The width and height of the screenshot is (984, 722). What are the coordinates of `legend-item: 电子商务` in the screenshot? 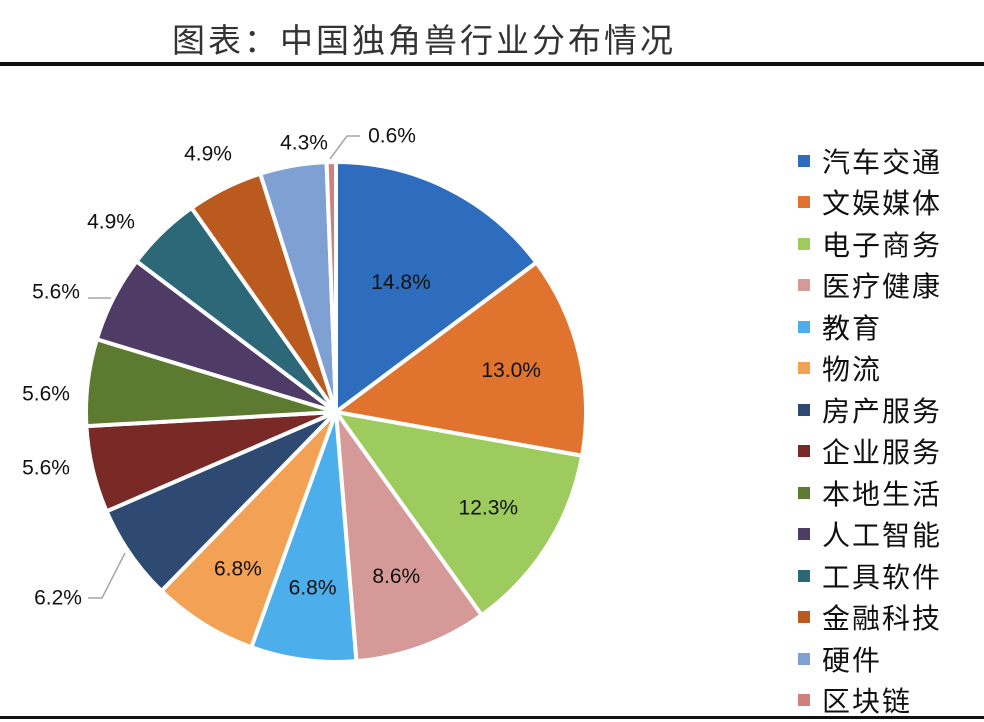 It's located at (891, 244).